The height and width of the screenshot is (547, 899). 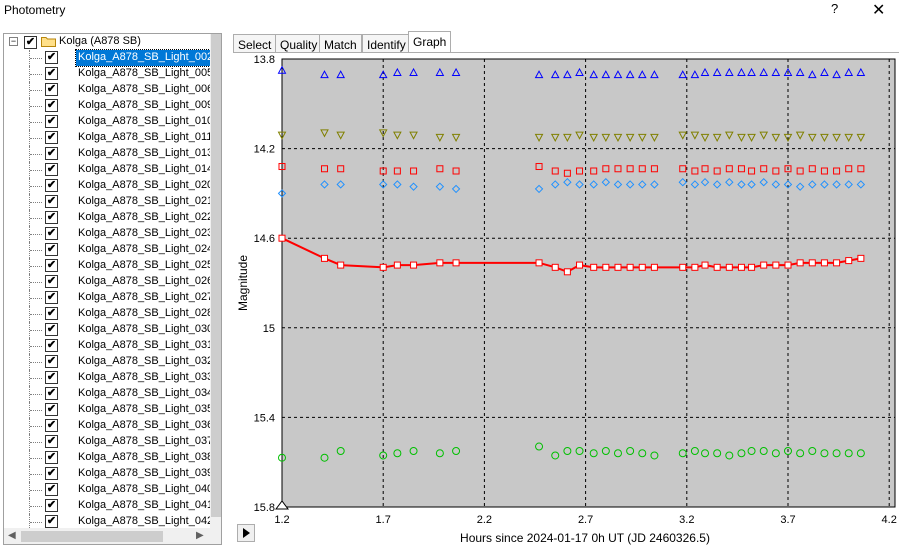 I want to click on tree-item: ✔ Kolga_A878_SB_Light_024, so click(x=108, y=250).